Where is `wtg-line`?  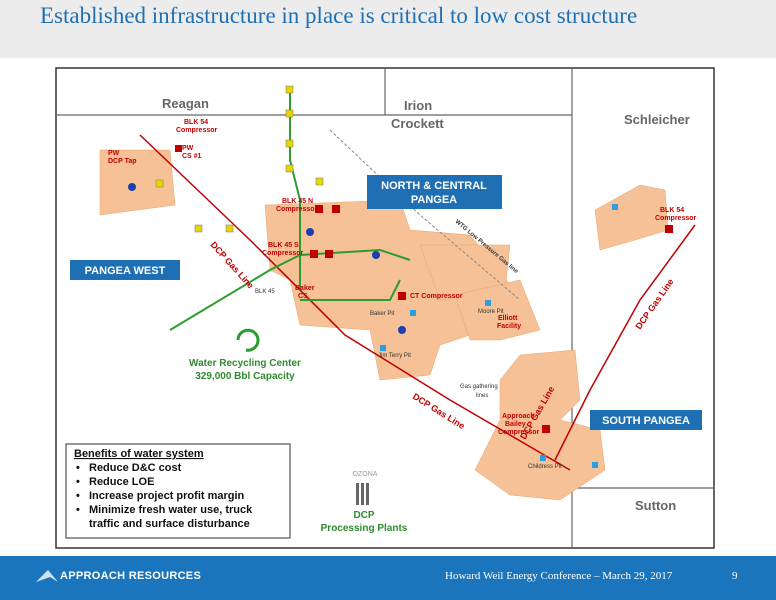
wtg-line is located at coordinates (425, 215).